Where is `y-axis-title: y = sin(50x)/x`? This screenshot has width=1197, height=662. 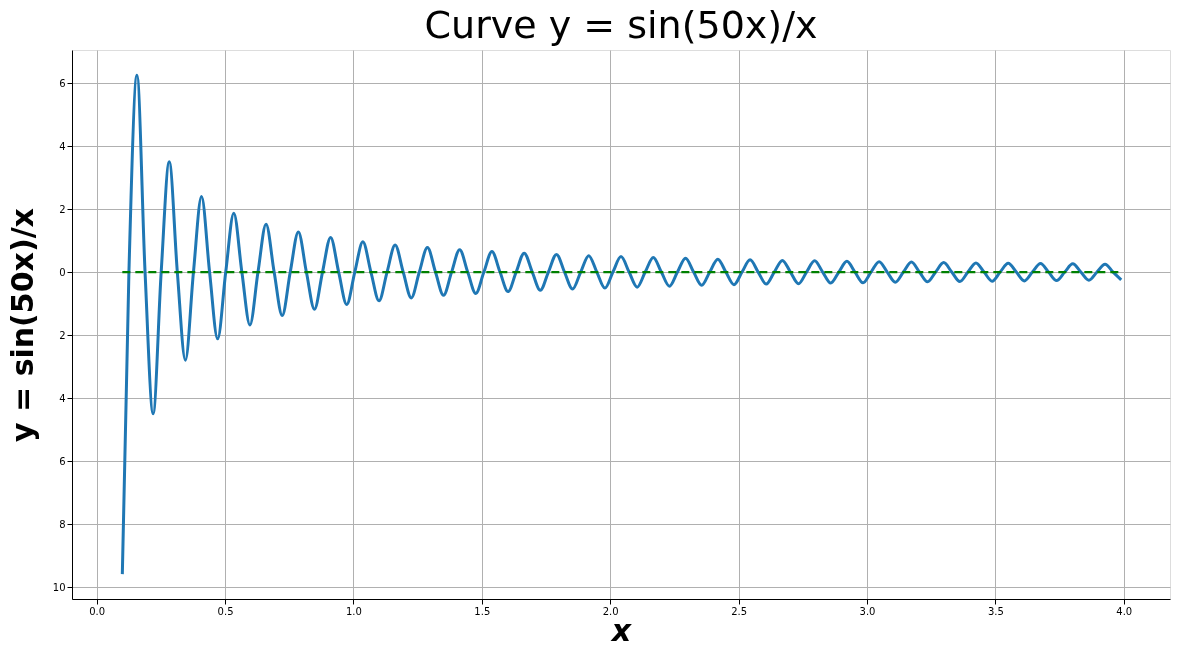
y-axis-title: y = sin(50x)/x is located at coordinates (22, 325).